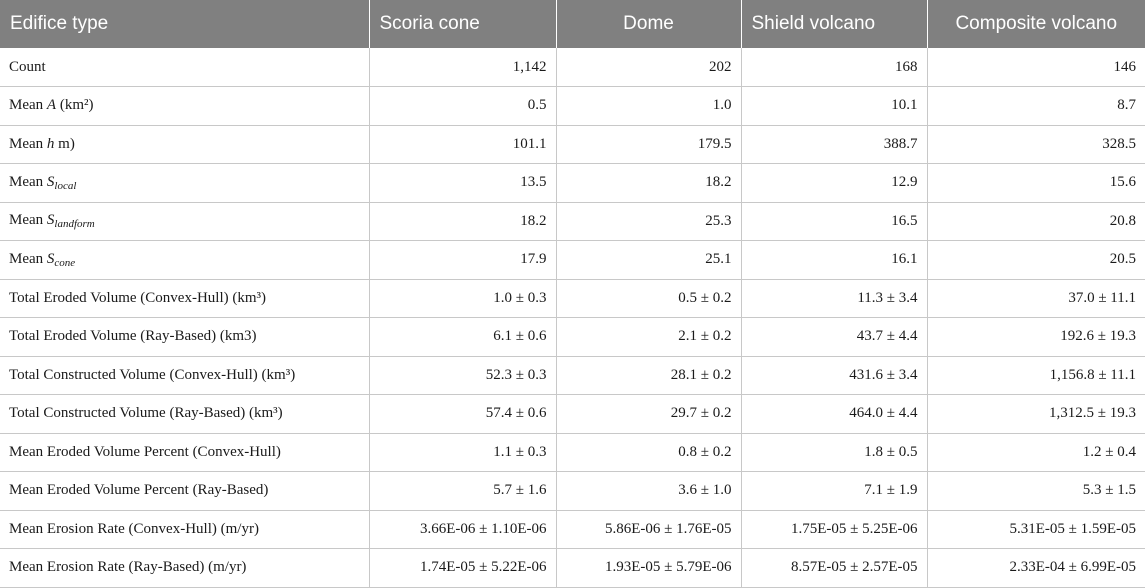  What do you see at coordinates (1036, 144) in the screenshot?
I see `table-cell: 328.5` at bounding box center [1036, 144].